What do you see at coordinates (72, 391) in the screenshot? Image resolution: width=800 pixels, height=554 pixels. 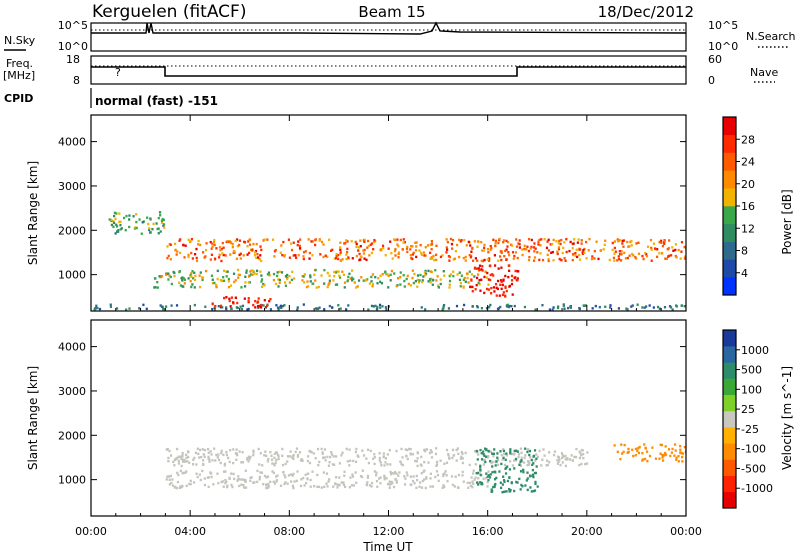 I see `y-tick-label: 3000` at bounding box center [72, 391].